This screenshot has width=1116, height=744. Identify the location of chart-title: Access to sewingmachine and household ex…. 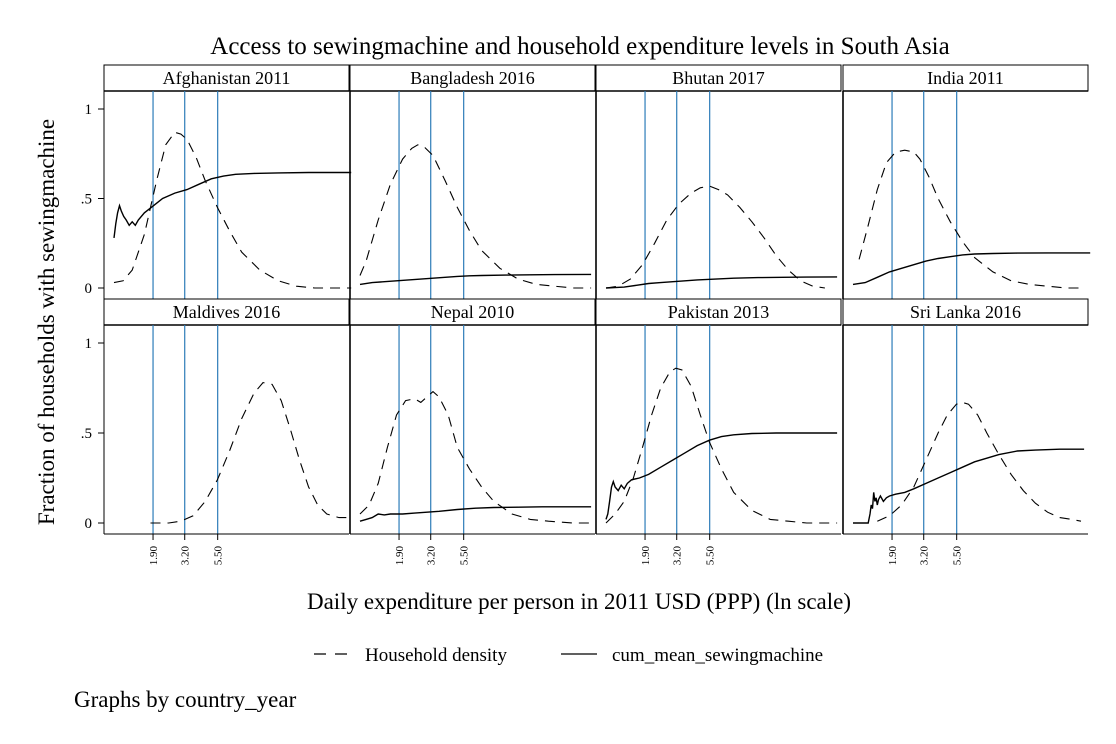
(579, 46).